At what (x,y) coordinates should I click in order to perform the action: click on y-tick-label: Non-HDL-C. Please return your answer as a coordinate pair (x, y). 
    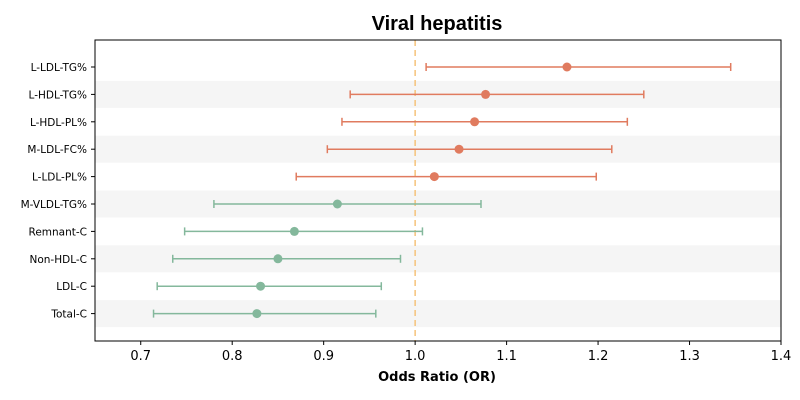
    Looking at the image, I should click on (59, 260).